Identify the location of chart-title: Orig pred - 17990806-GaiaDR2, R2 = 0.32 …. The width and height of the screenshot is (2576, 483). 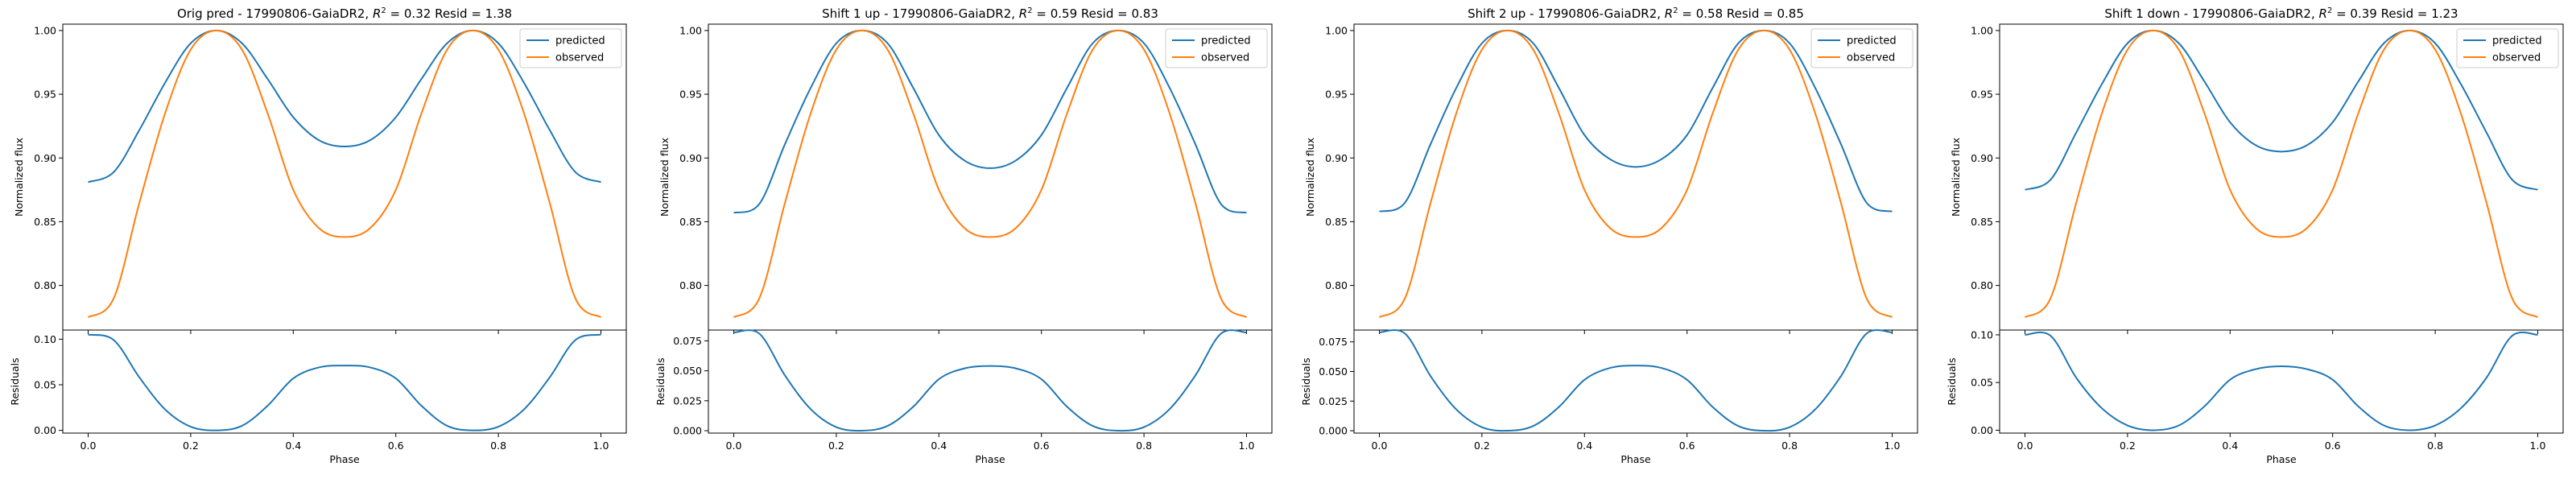
(344, 13).